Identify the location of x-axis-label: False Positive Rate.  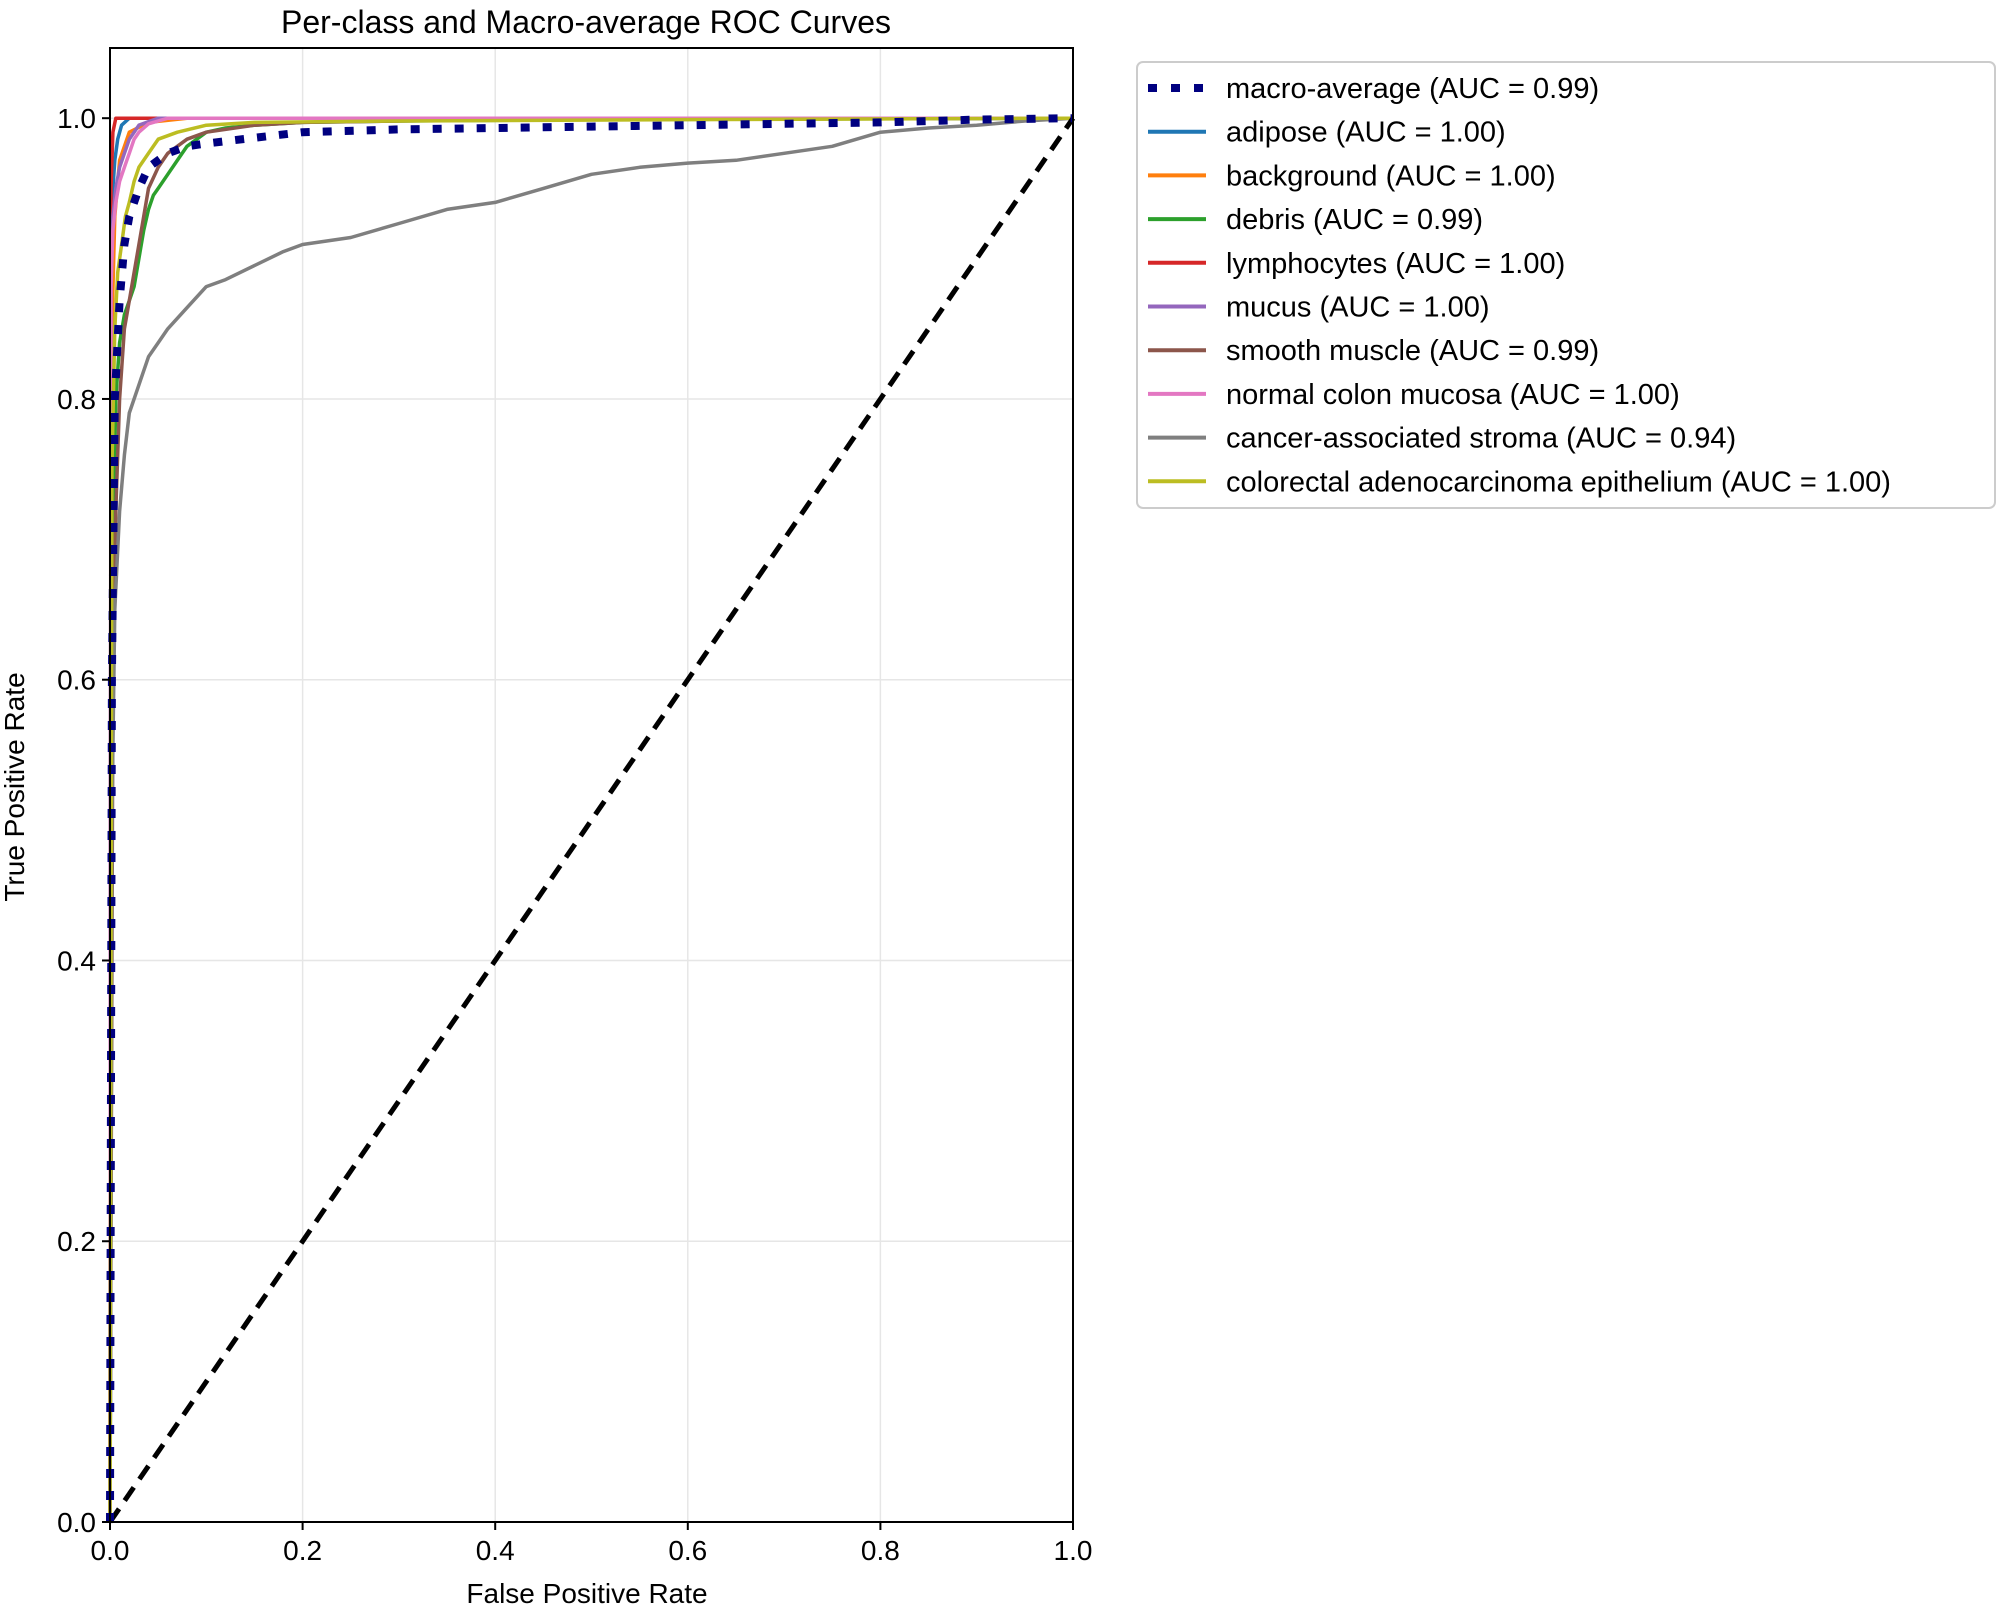
(586, 1591).